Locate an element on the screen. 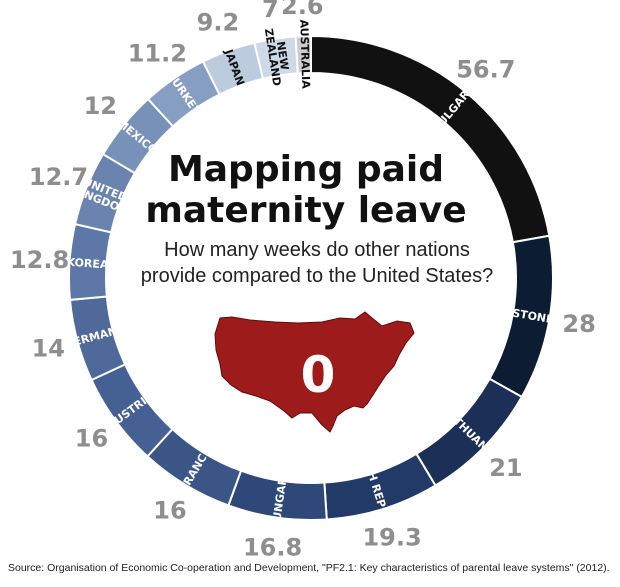  united-states-map-icon is located at coordinates (314, 372).